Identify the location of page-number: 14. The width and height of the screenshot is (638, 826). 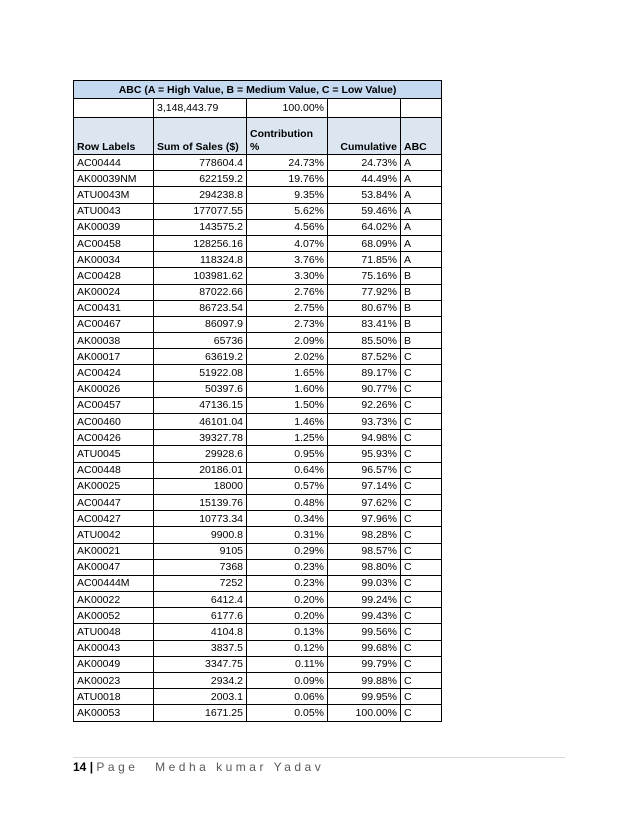
(80, 767).